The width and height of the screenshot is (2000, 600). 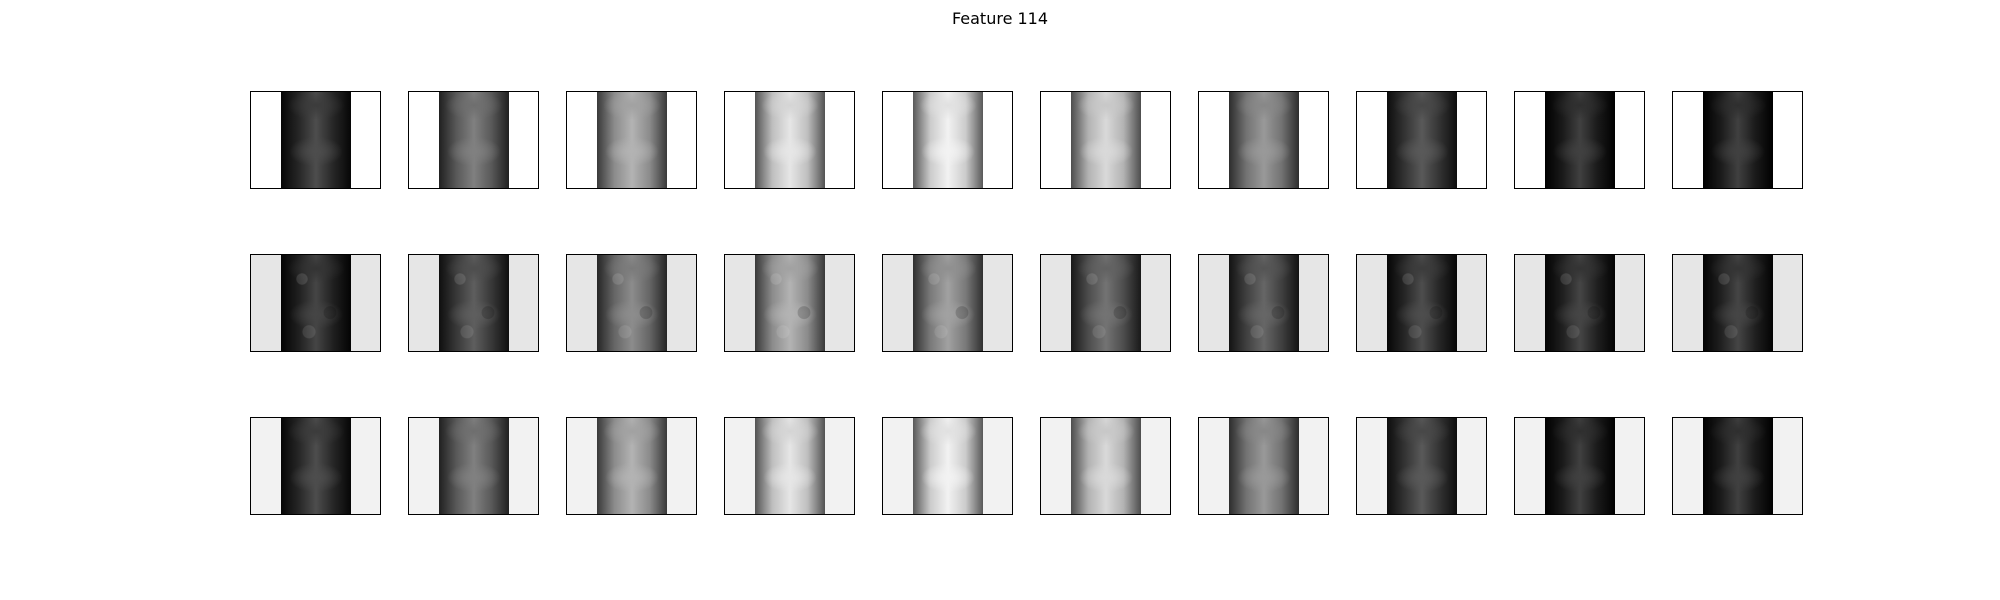 I want to click on feature-map-r2-c10, so click(x=1737, y=303).